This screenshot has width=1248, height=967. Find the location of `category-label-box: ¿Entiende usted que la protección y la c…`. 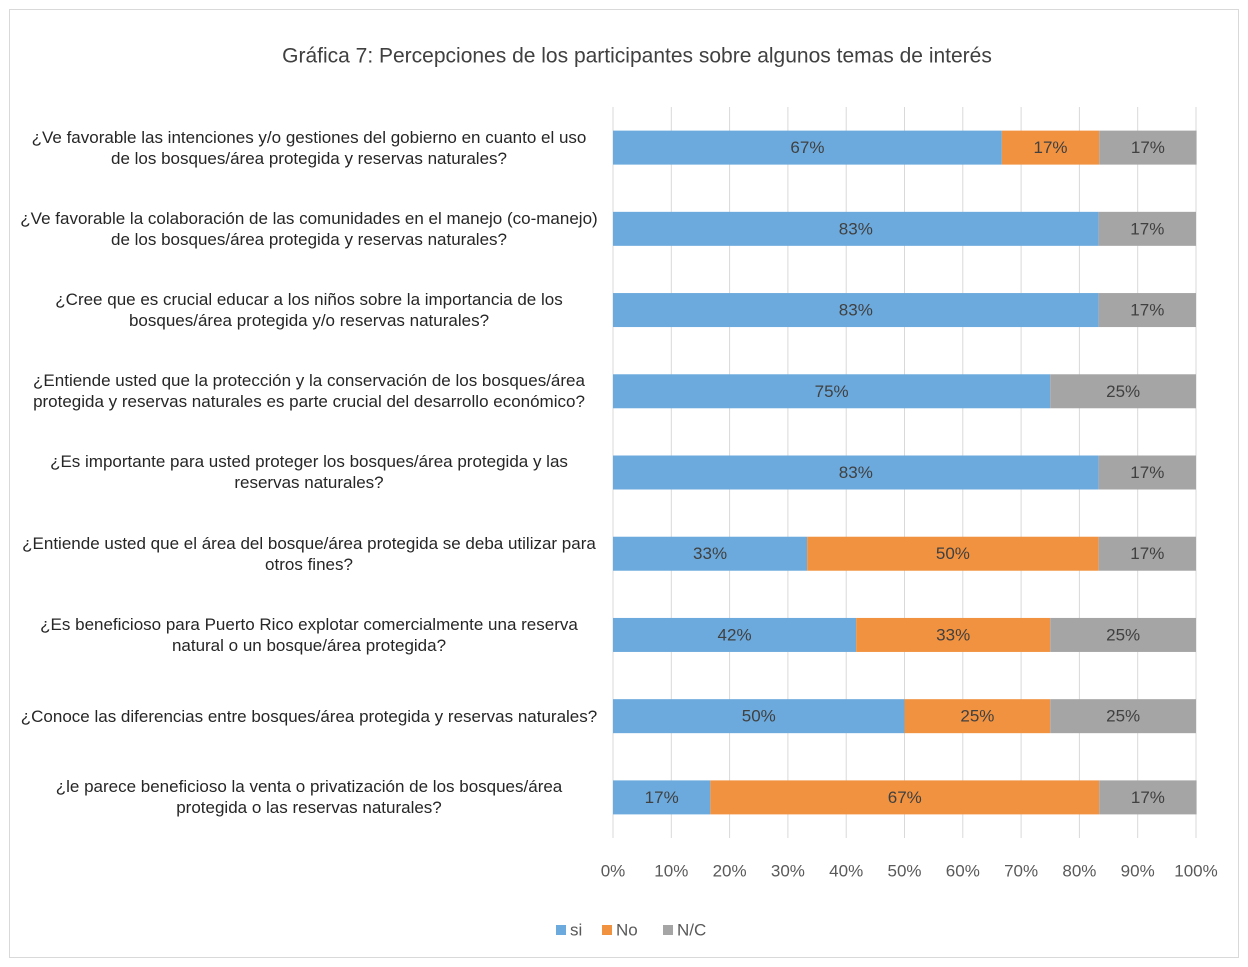

category-label-box: ¿Entiende usted que la protección y la c… is located at coordinates (309, 391).